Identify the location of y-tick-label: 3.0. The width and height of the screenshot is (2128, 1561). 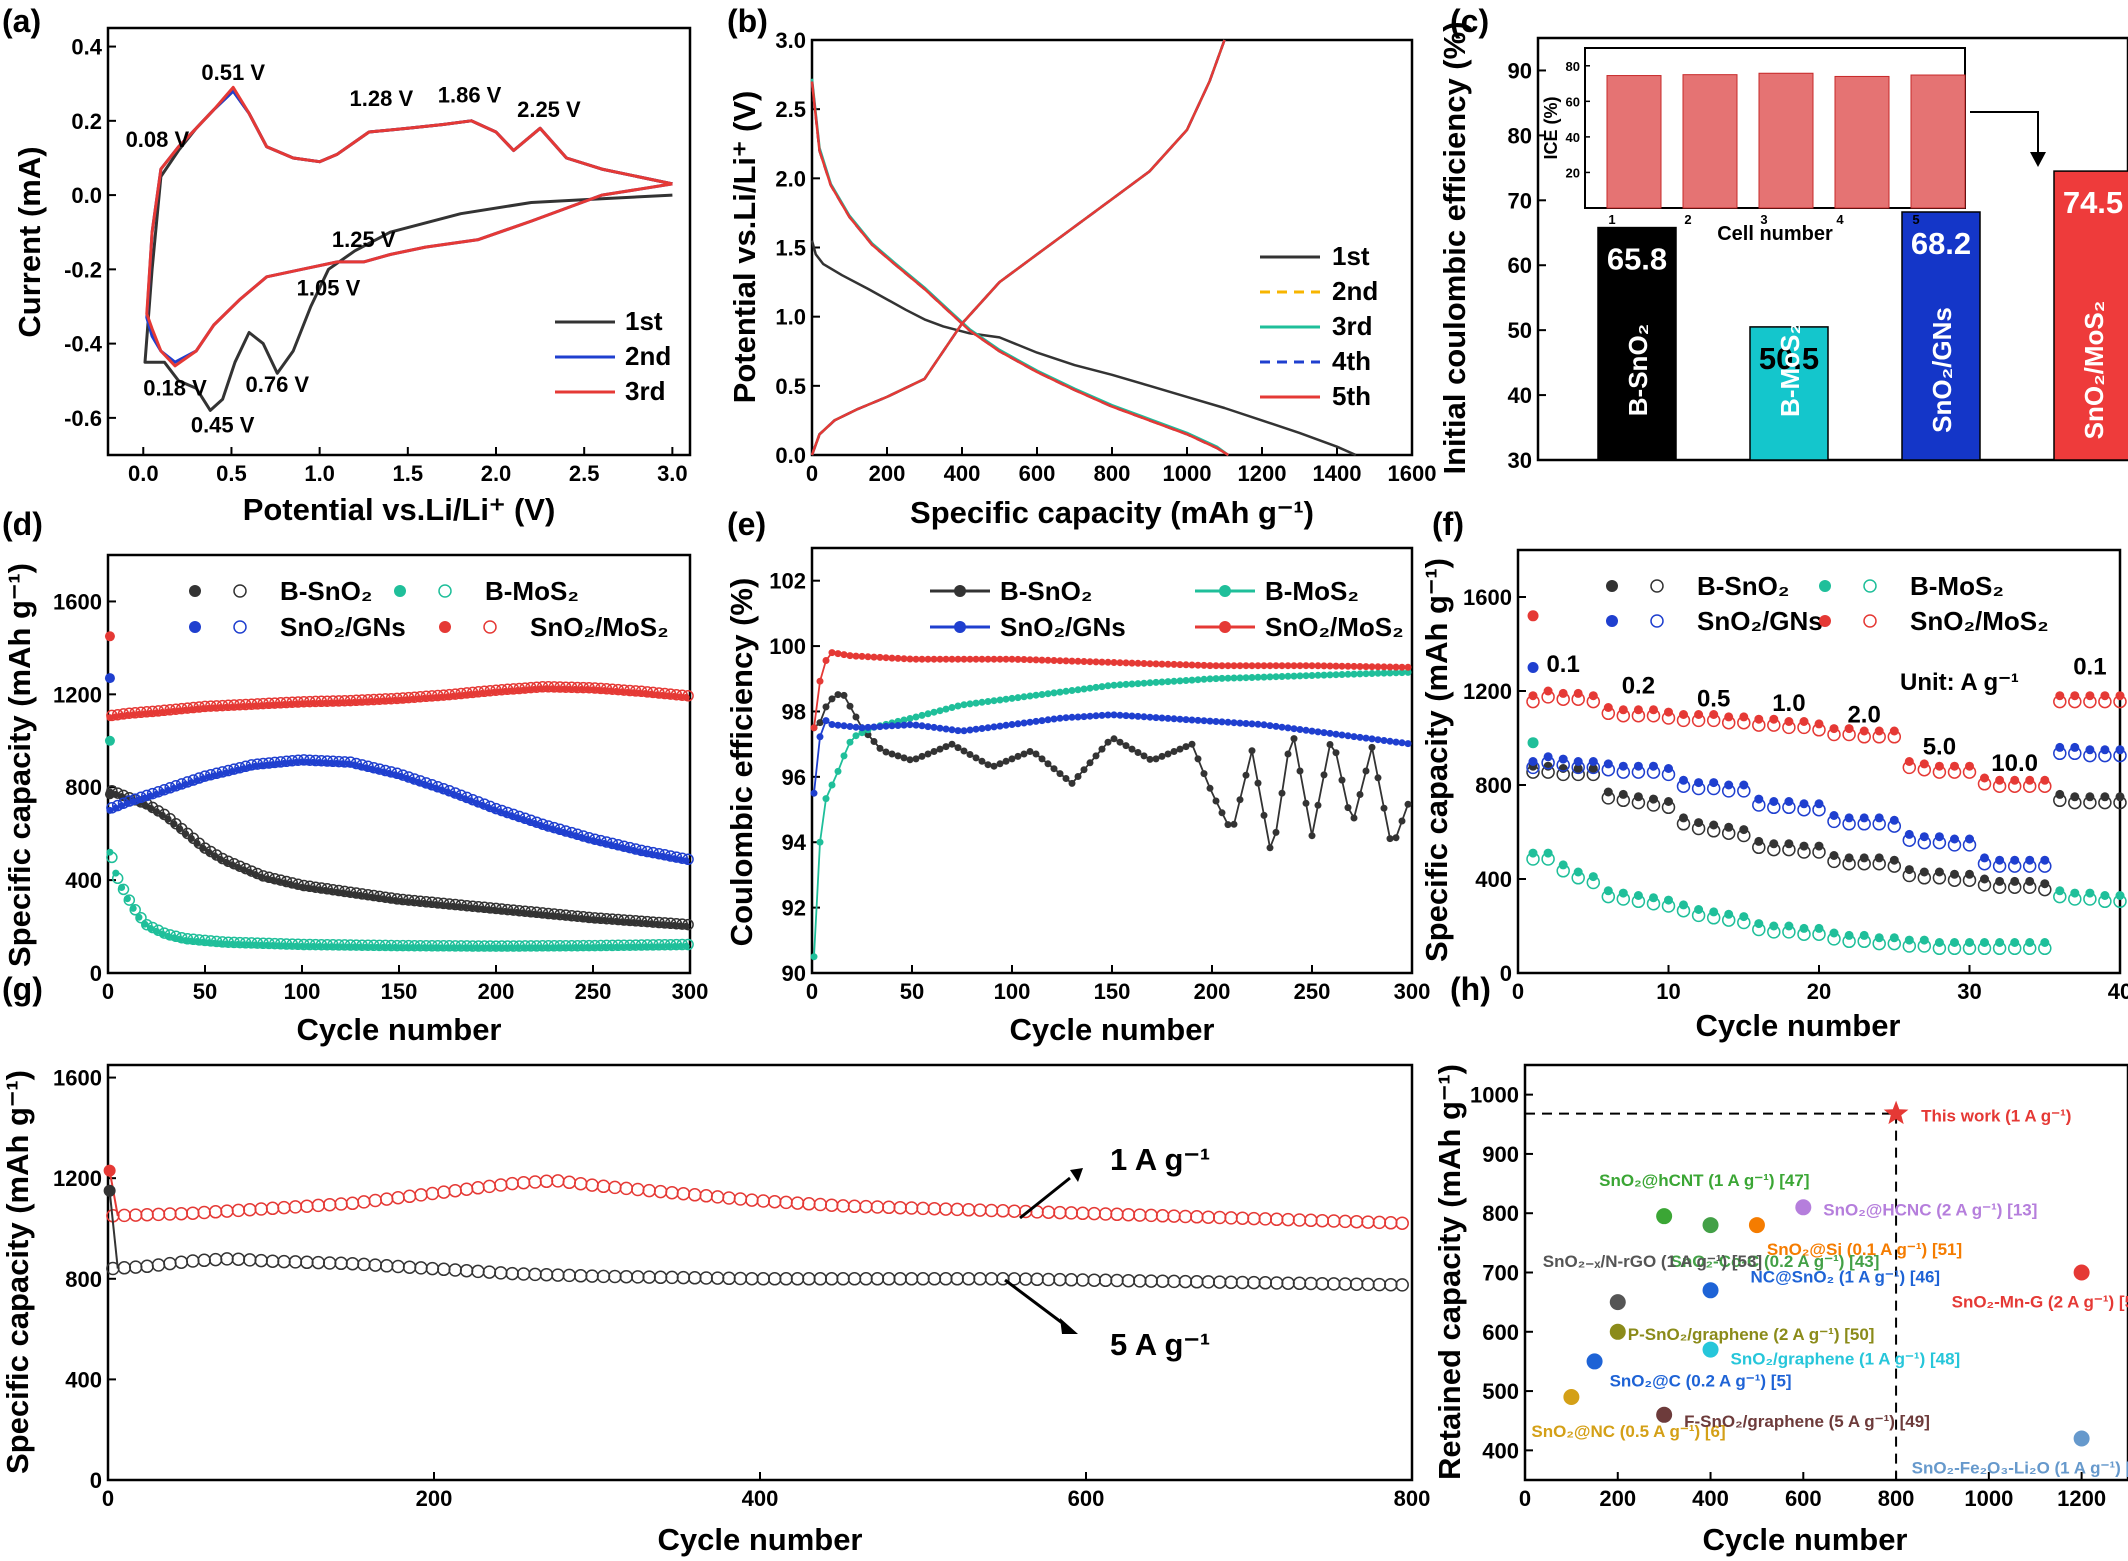
(790, 40).